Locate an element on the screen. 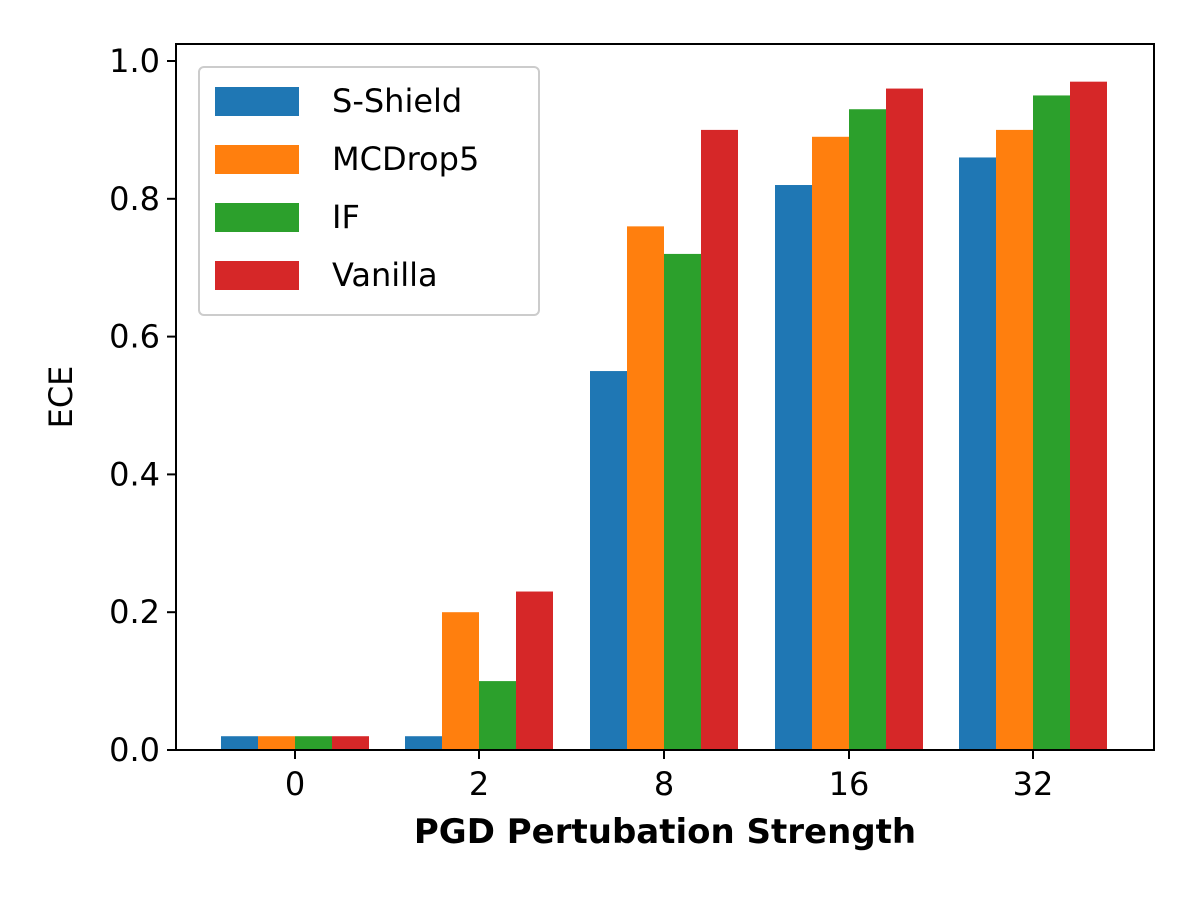  legend-box is located at coordinates (369, 191).